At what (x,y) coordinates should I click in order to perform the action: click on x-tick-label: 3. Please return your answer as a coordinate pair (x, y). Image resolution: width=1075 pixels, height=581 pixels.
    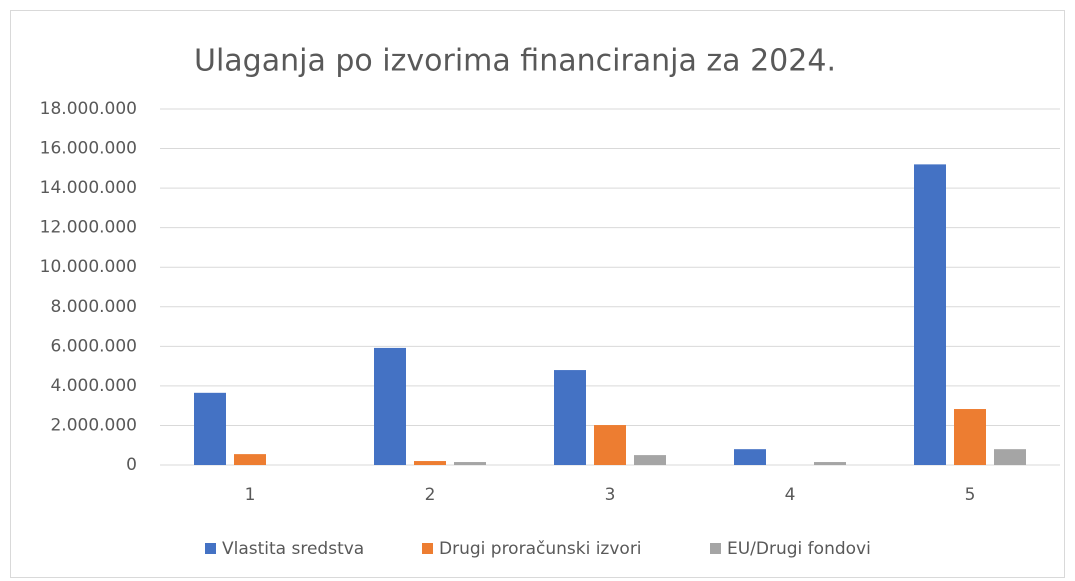
    Looking at the image, I should click on (610, 495).